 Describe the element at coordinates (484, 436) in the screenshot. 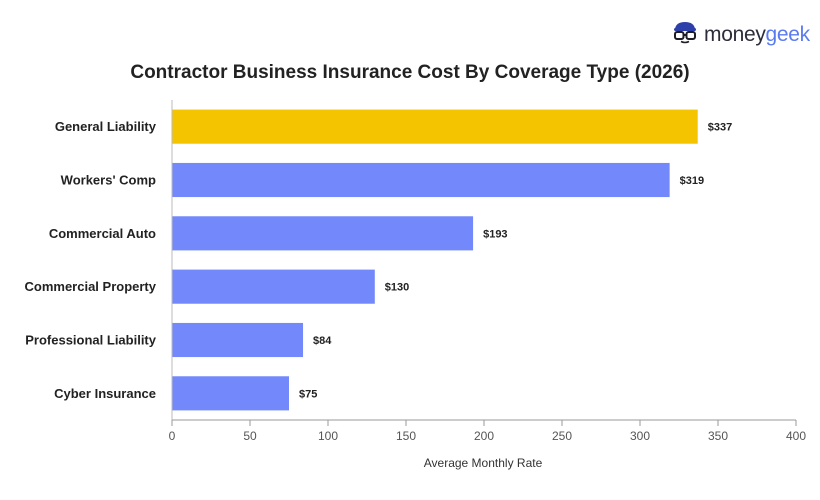

I see `x-tick-label: 200` at that location.